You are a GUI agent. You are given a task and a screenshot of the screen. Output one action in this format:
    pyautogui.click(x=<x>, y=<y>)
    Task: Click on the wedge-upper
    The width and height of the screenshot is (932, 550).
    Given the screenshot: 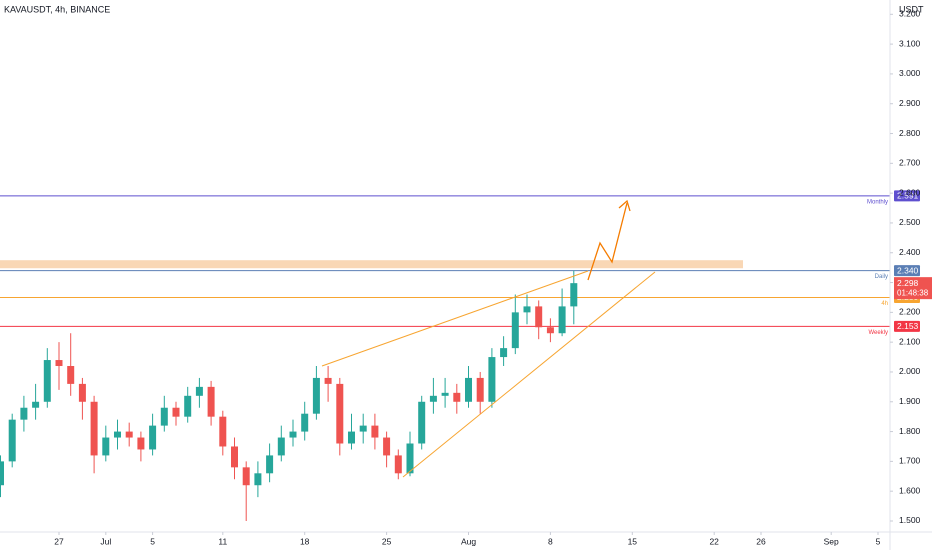 What is the action you would take?
    pyautogui.click(x=455, y=318)
    